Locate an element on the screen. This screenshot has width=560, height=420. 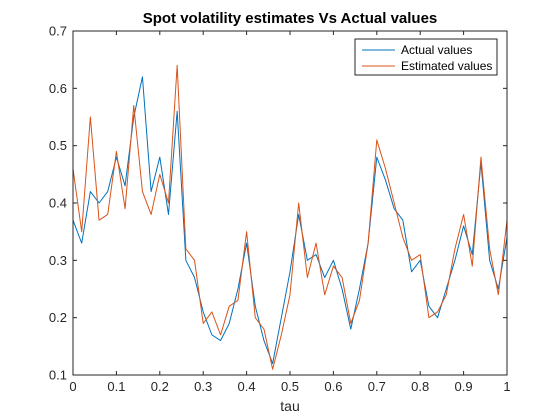
x-tick-label: 0.8 is located at coordinates (420, 386).